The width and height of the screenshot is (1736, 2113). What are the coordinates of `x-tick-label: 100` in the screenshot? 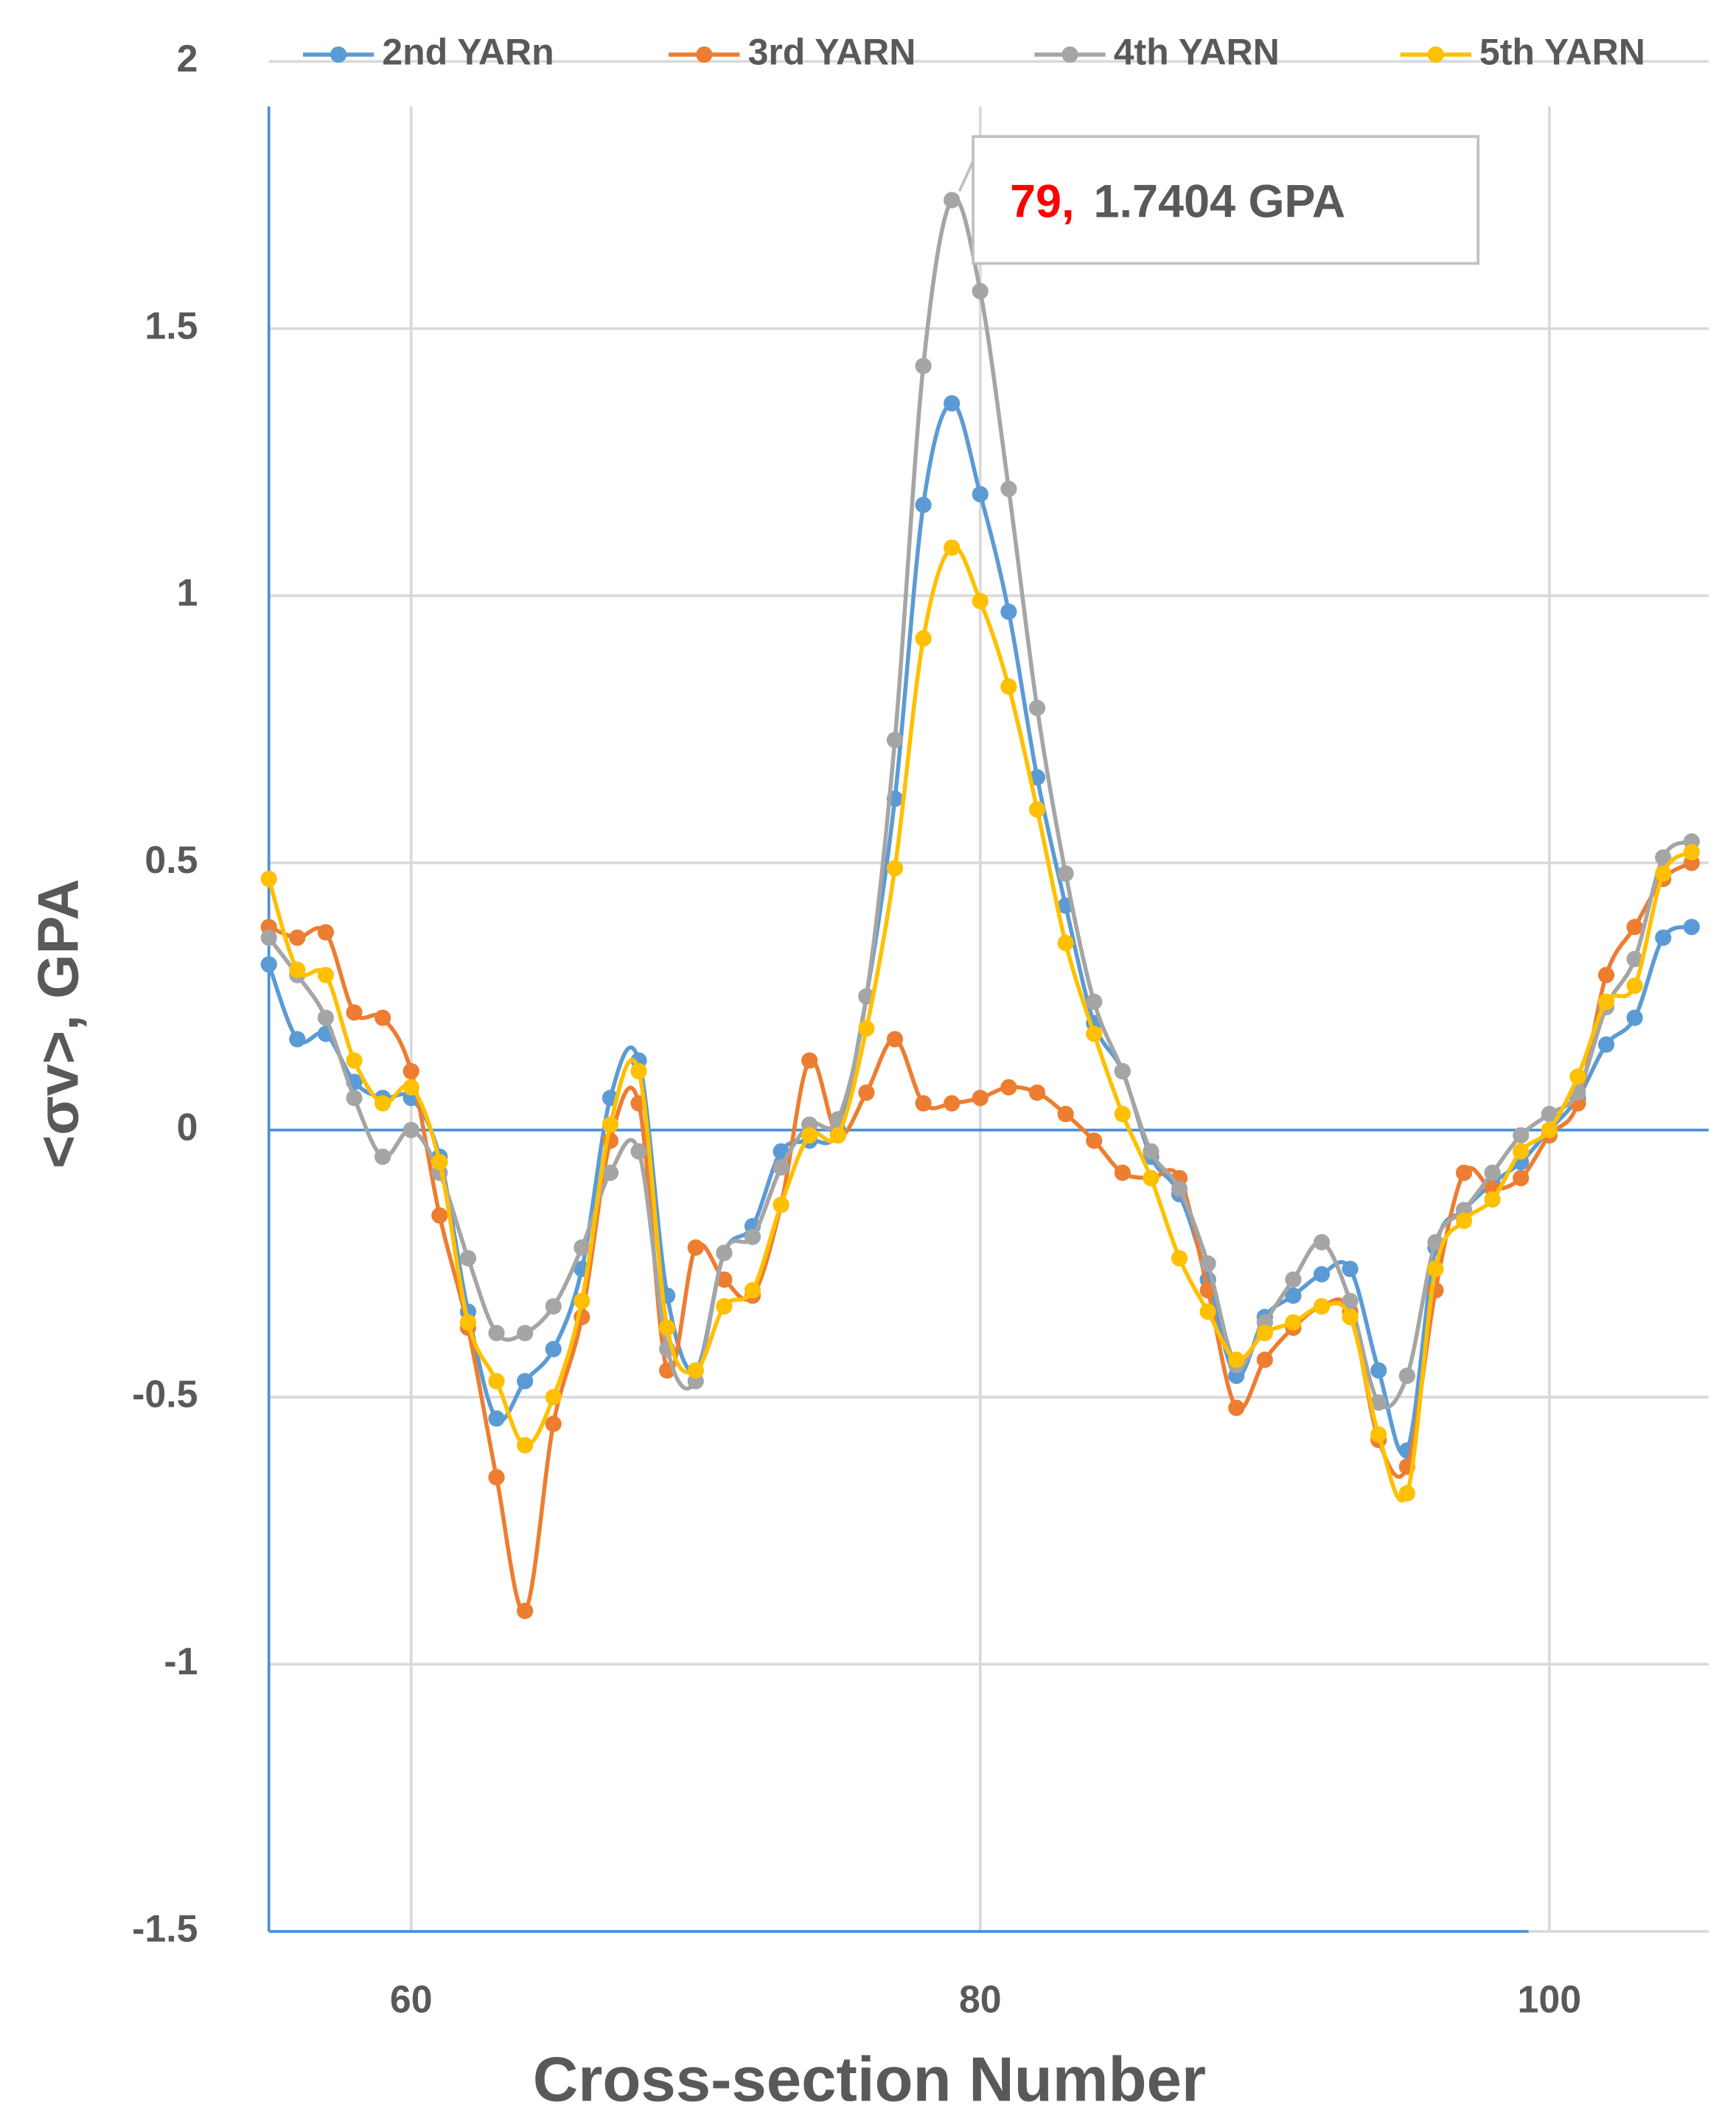 It's located at (1549, 1999).